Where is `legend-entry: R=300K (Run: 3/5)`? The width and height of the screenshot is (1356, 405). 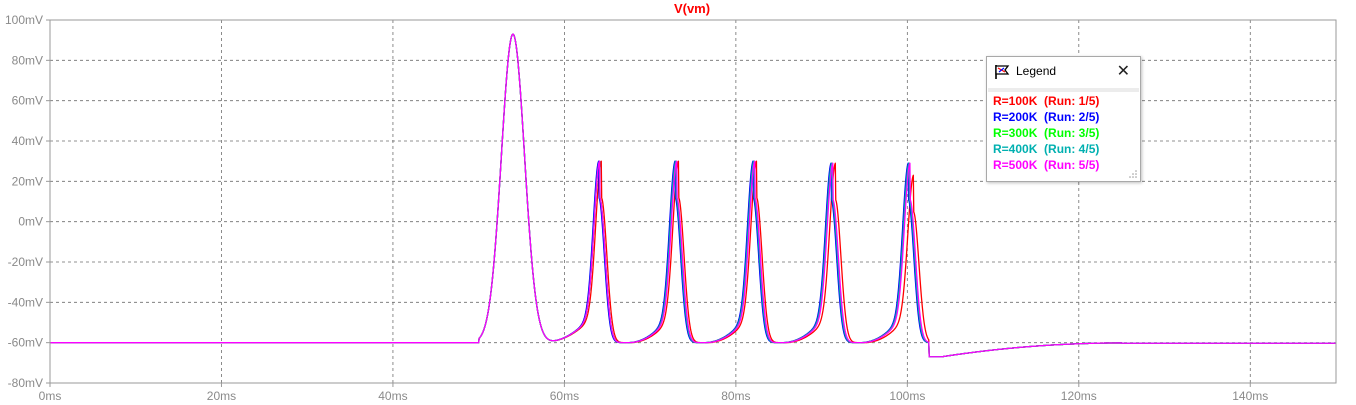 legend-entry: R=300K (Run: 3/5) is located at coordinates (1046, 133).